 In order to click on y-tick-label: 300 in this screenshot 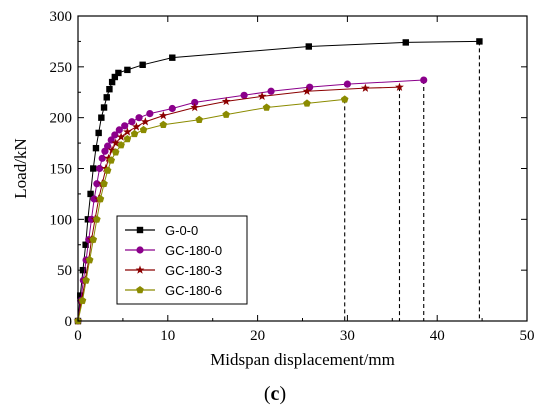, I will do `click(61, 17)`.